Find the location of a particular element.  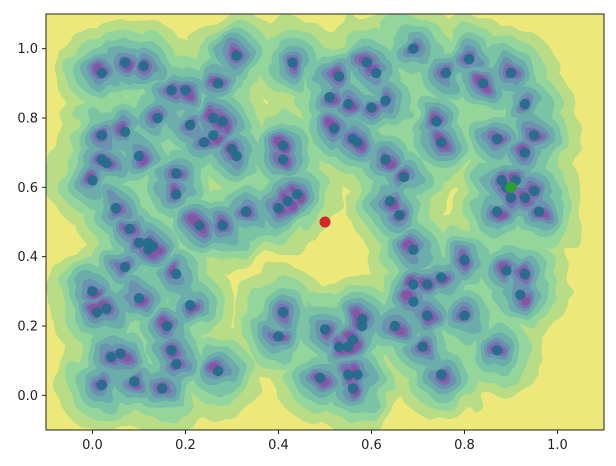

x-tick-label: 0.6 is located at coordinates (371, 445).